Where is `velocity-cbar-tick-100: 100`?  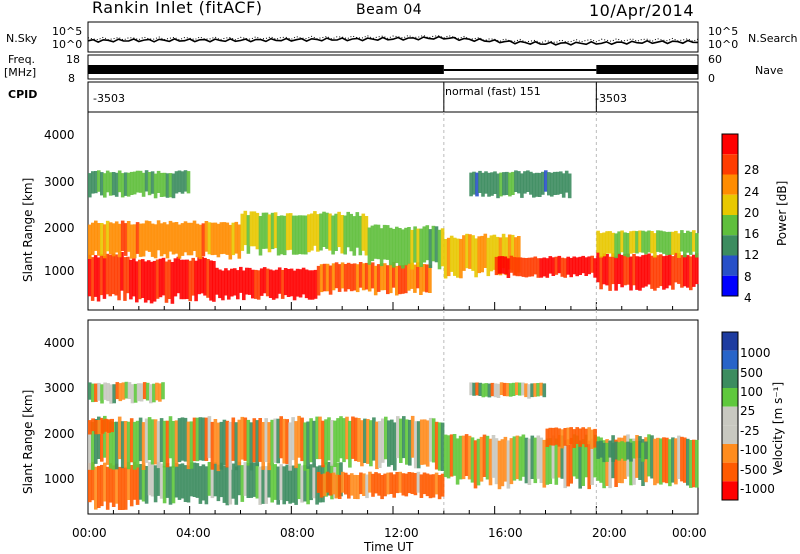
velocity-cbar-tick-100: 100 is located at coordinates (751, 392).